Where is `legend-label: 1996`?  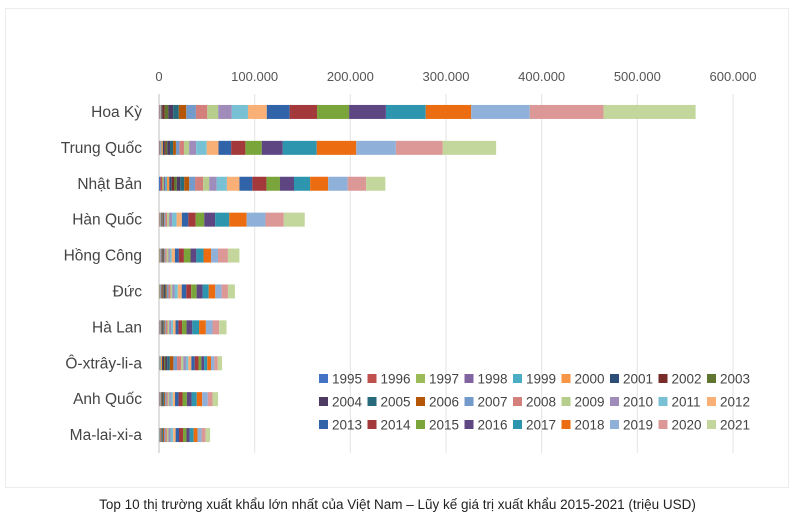
legend-label: 1996 is located at coordinates (396, 379).